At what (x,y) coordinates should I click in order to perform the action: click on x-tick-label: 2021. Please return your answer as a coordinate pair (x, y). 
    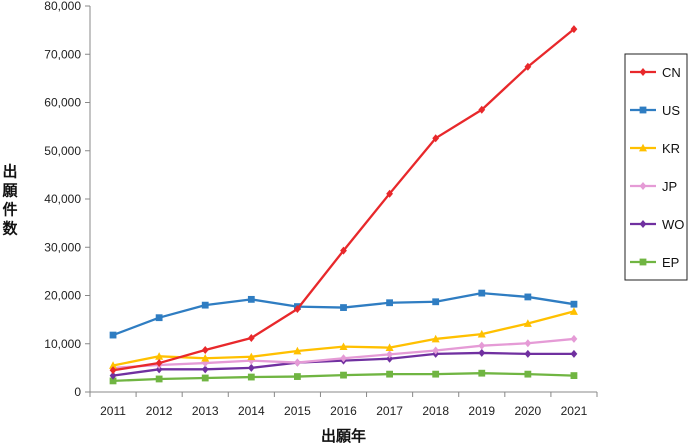
    Looking at the image, I should click on (574, 411).